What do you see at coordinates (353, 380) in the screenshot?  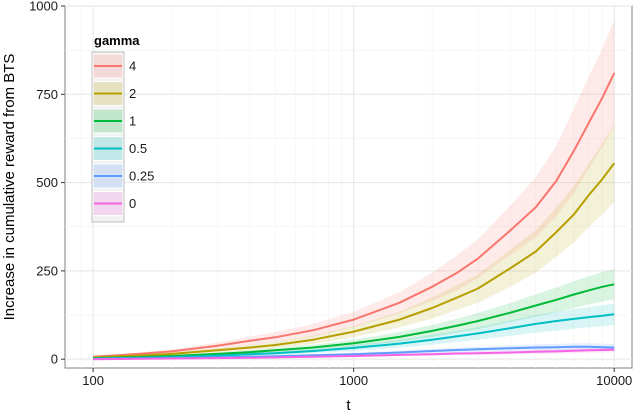 I see `x-tick-label: 1000` at bounding box center [353, 380].